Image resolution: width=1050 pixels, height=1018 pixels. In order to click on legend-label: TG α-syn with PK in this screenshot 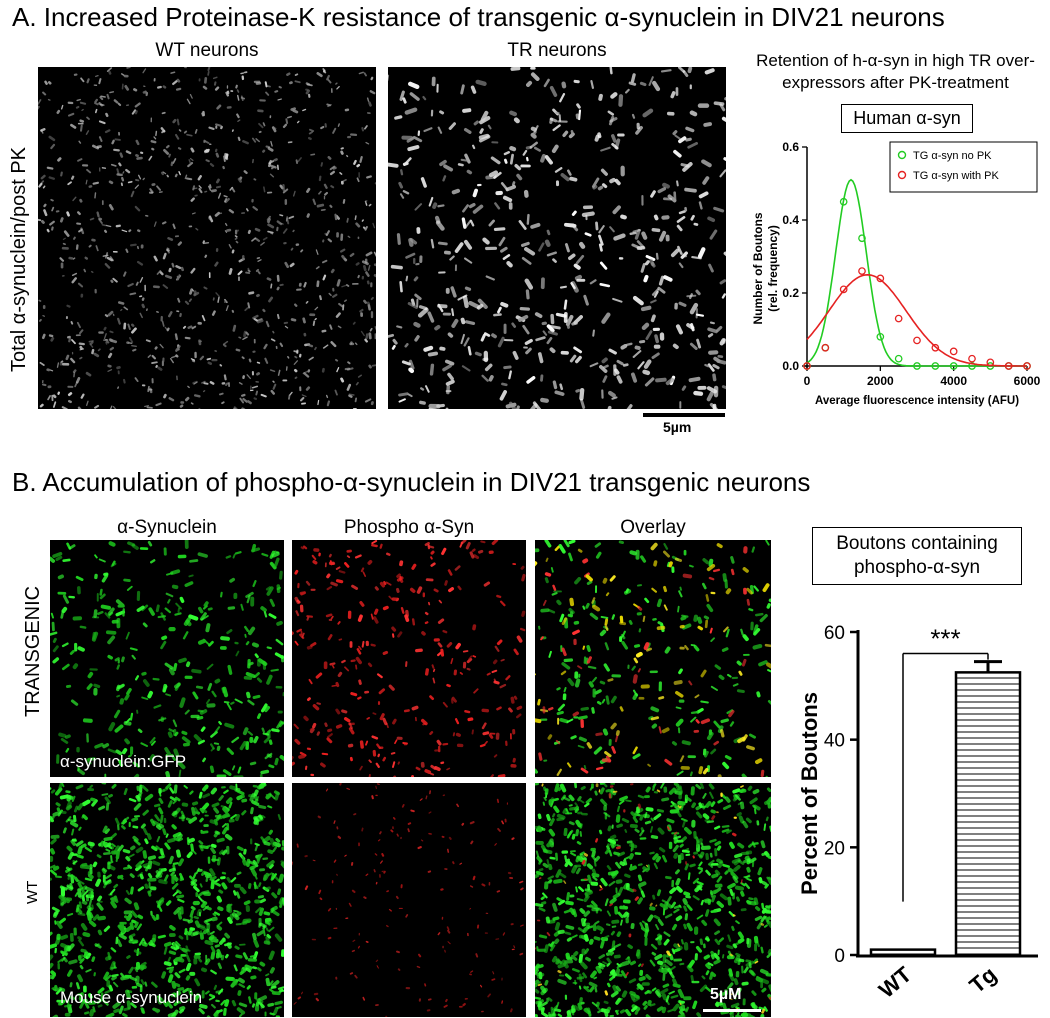, I will do `click(956, 176)`.